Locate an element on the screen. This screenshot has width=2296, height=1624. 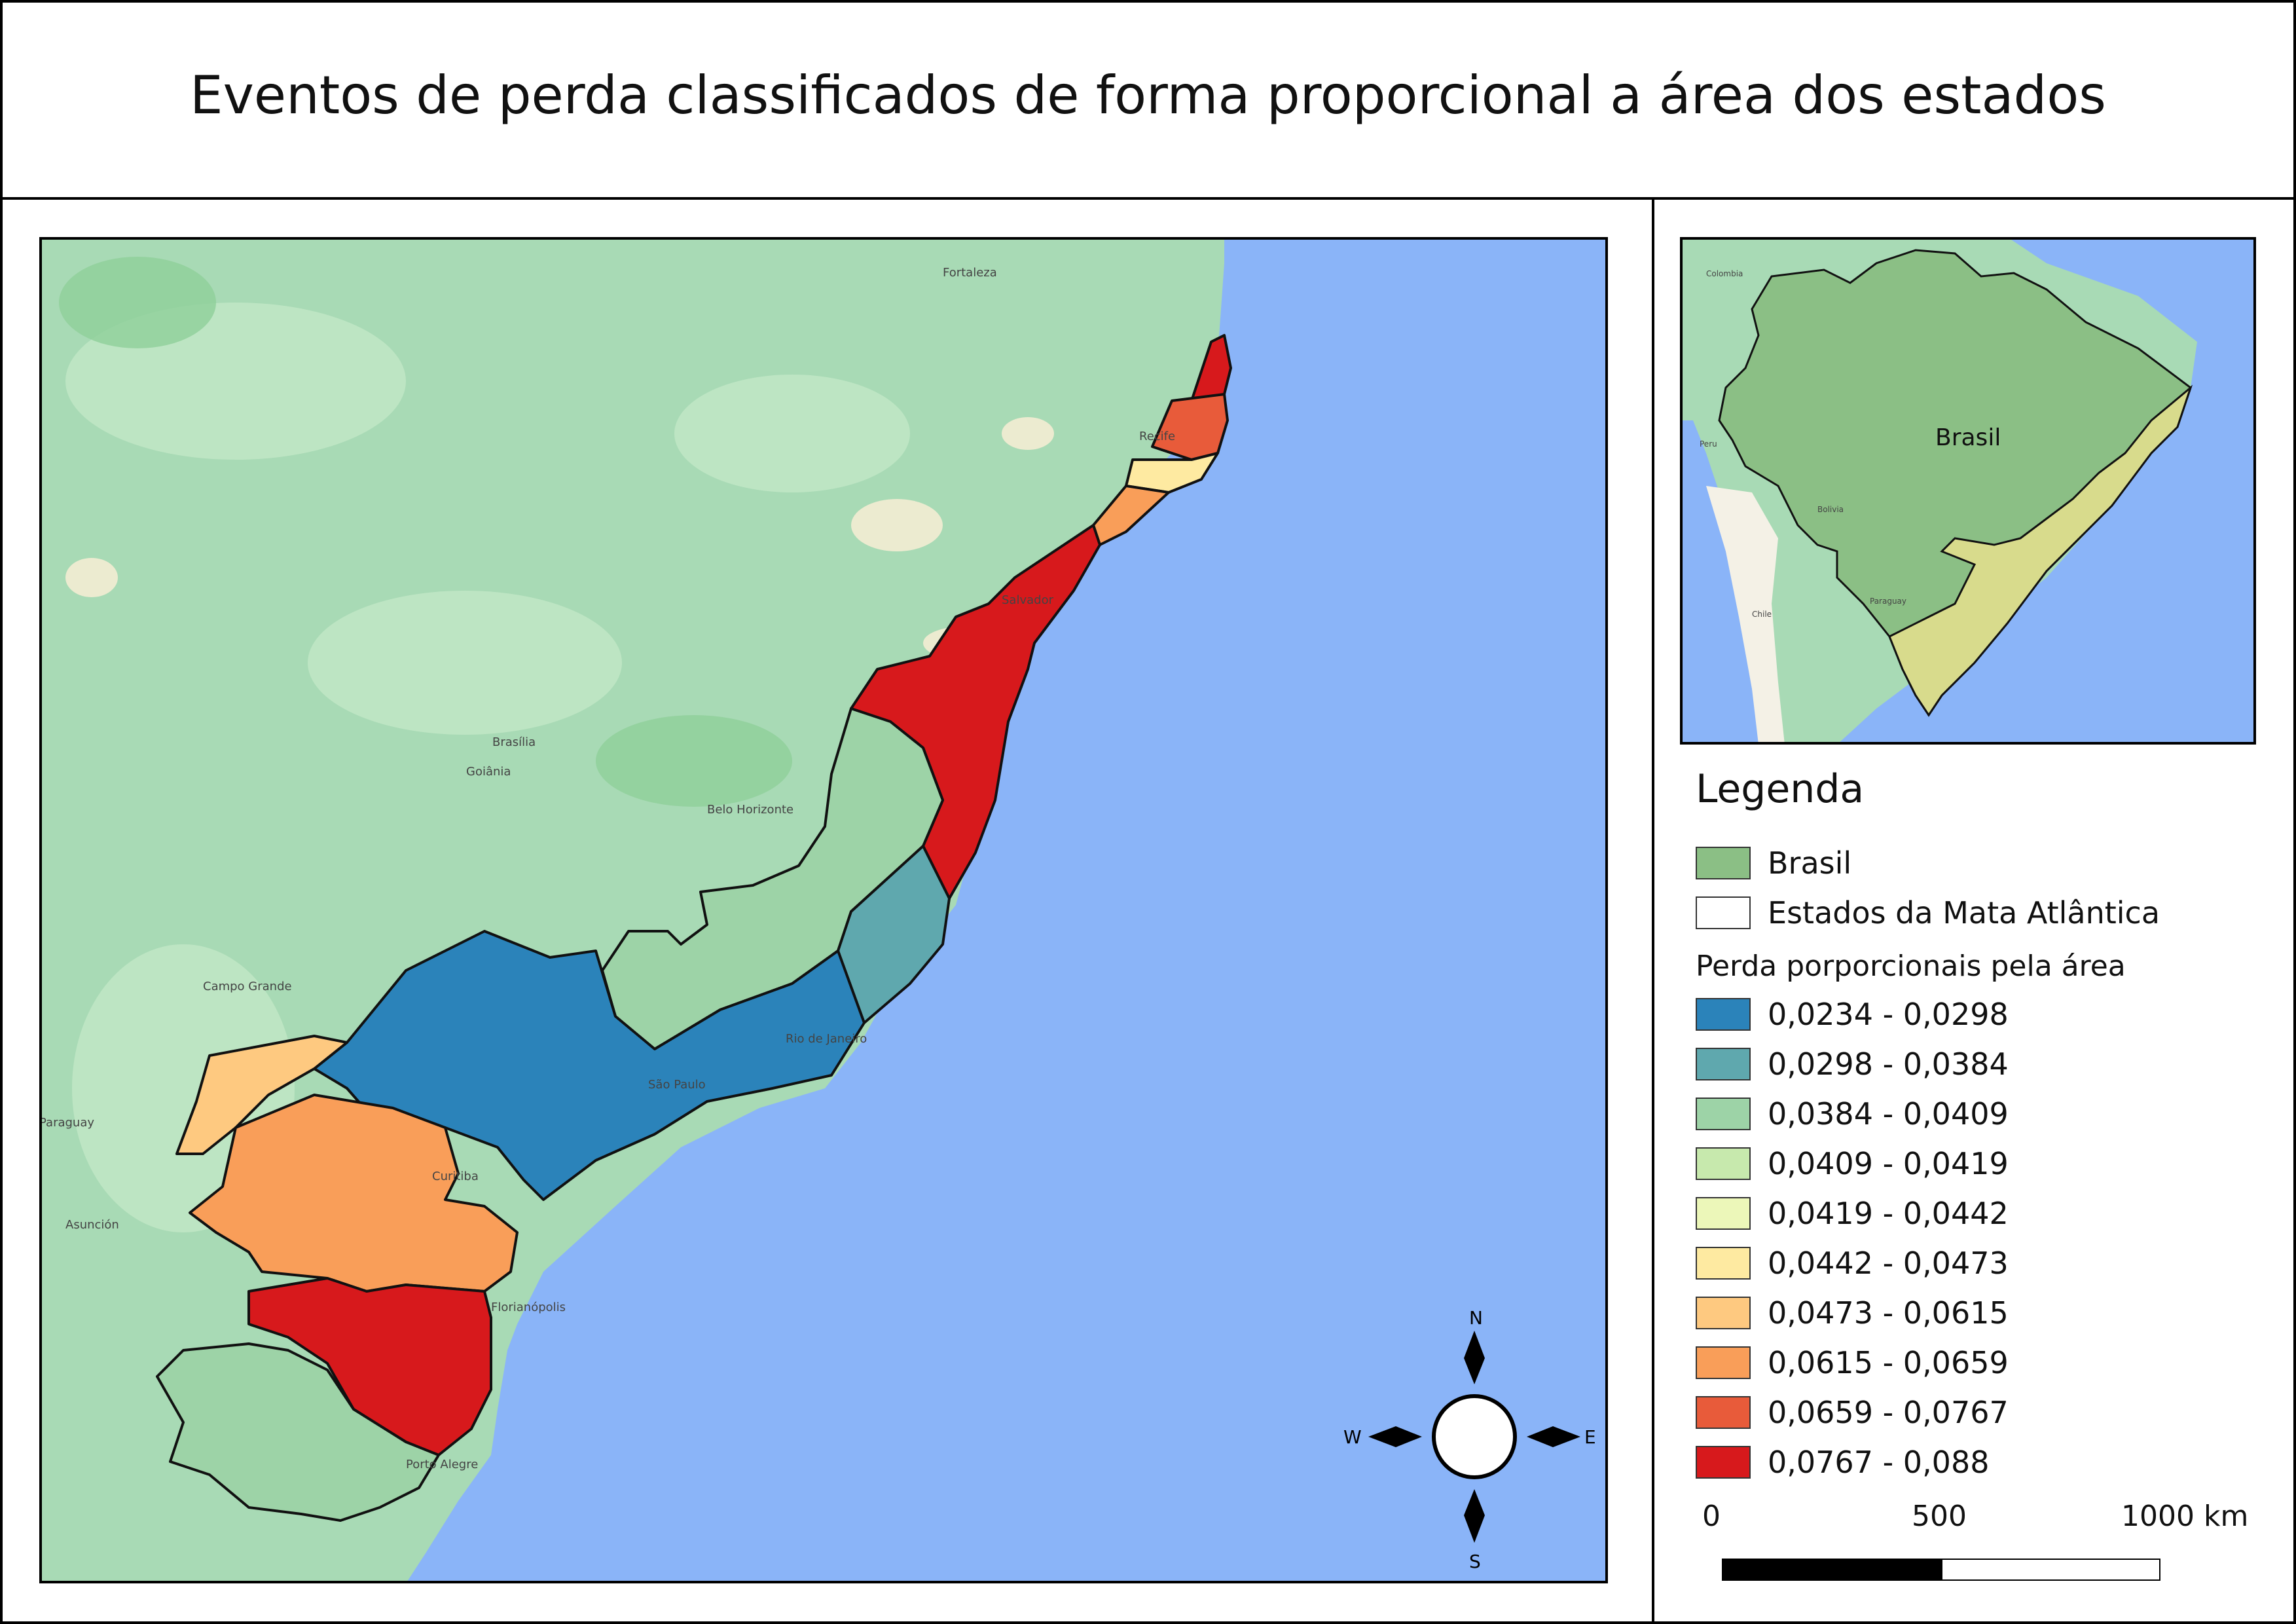
legend-label: 0,0384 - 0,0409 is located at coordinates (1888, 1114).